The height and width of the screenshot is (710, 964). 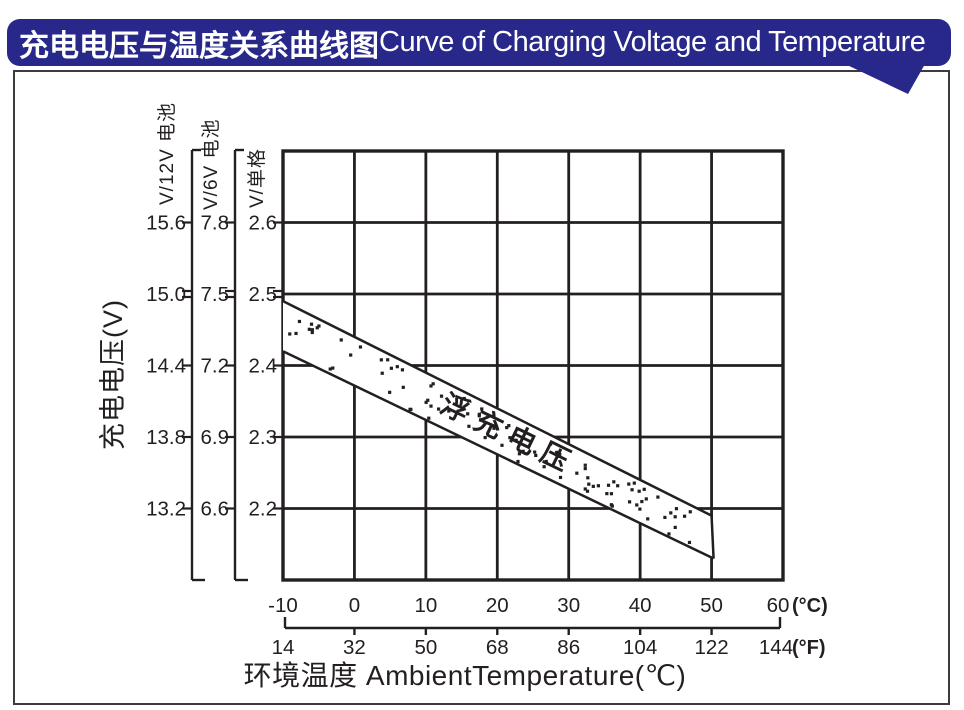 I want to click on y-tick-label: 7.2, so click(x=215, y=366).